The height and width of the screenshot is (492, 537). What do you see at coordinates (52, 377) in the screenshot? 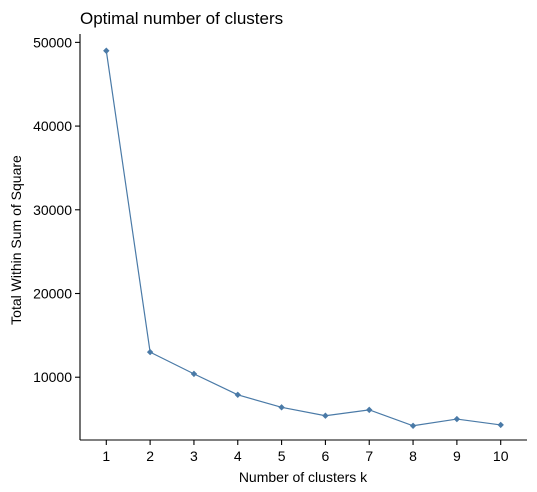
I see `y-tick-label: 10000` at bounding box center [52, 377].